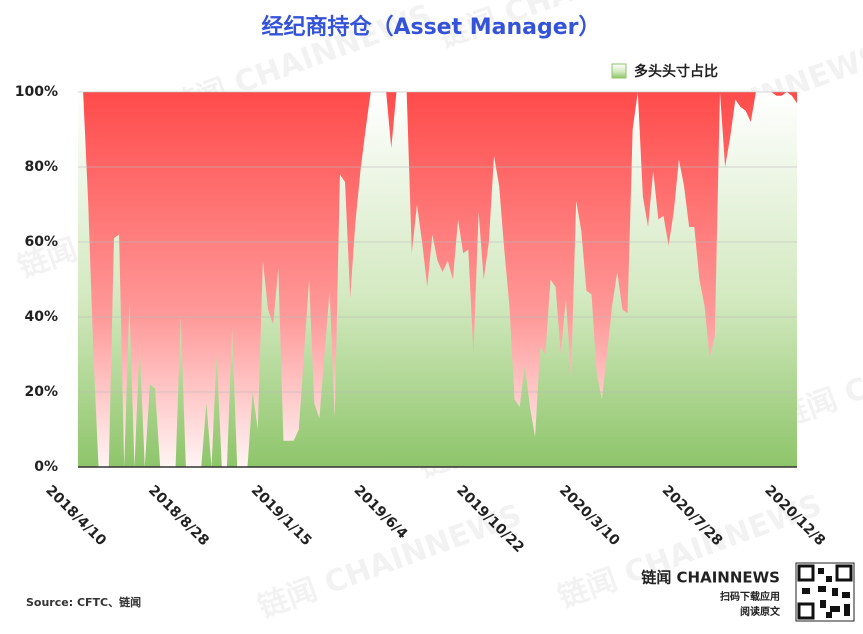  Describe the element at coordinates (710, 578) in the screenshot. I see `brand: 链闻 CHAINNEWS` at that location.